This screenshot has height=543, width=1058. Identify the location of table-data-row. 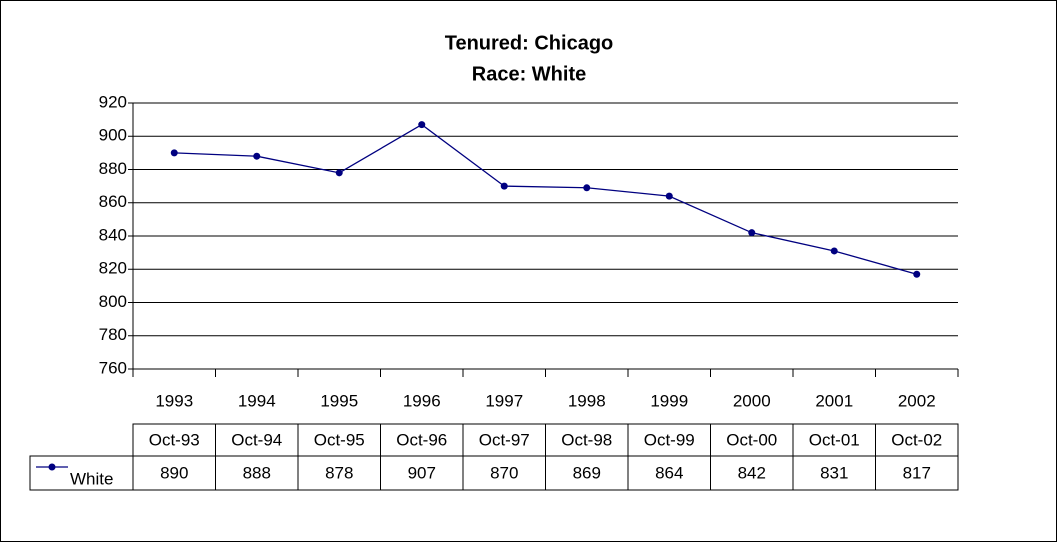
(494, 473).